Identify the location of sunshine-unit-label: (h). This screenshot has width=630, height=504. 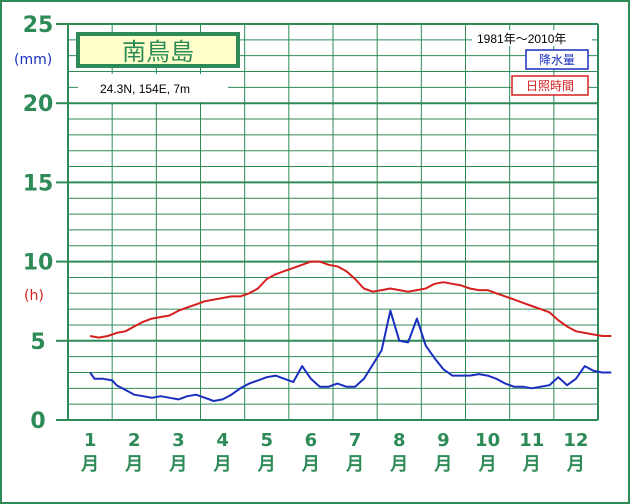
(34, 296).